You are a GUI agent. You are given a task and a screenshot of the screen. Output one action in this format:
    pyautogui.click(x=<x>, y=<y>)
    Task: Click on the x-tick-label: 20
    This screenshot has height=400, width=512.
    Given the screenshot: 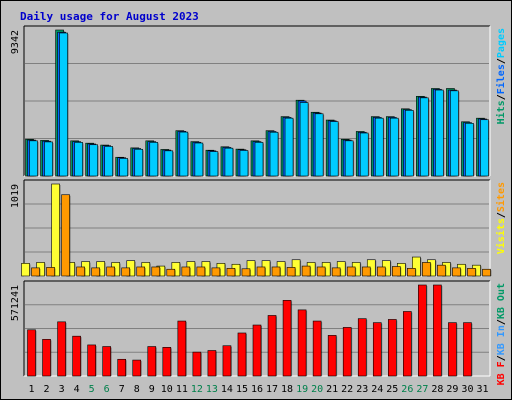 What is the action you would take?
    pyautogui.click(x=317, y=389)
    